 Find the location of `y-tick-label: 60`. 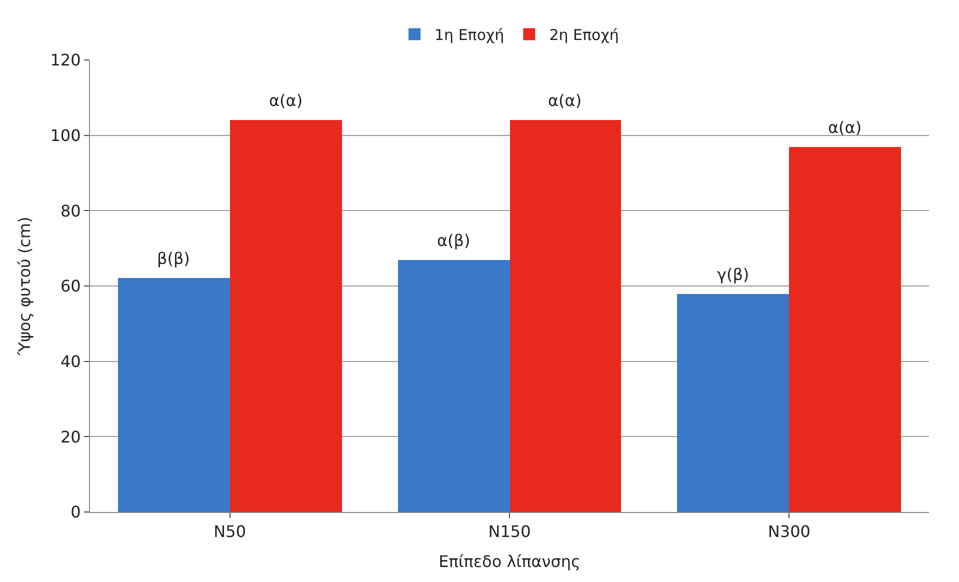

y-tick-label: 60 is located at coordinates (70, 286).